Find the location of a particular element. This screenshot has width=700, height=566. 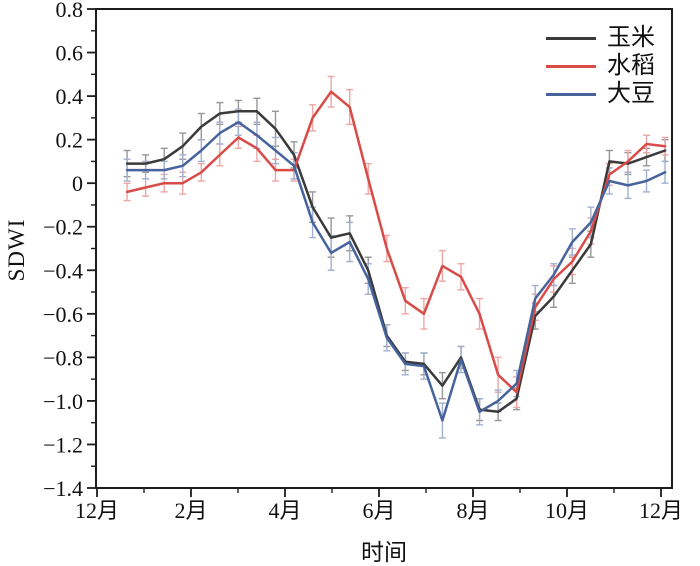

y-tick-label: 0 is located at coordinates (77, 183).